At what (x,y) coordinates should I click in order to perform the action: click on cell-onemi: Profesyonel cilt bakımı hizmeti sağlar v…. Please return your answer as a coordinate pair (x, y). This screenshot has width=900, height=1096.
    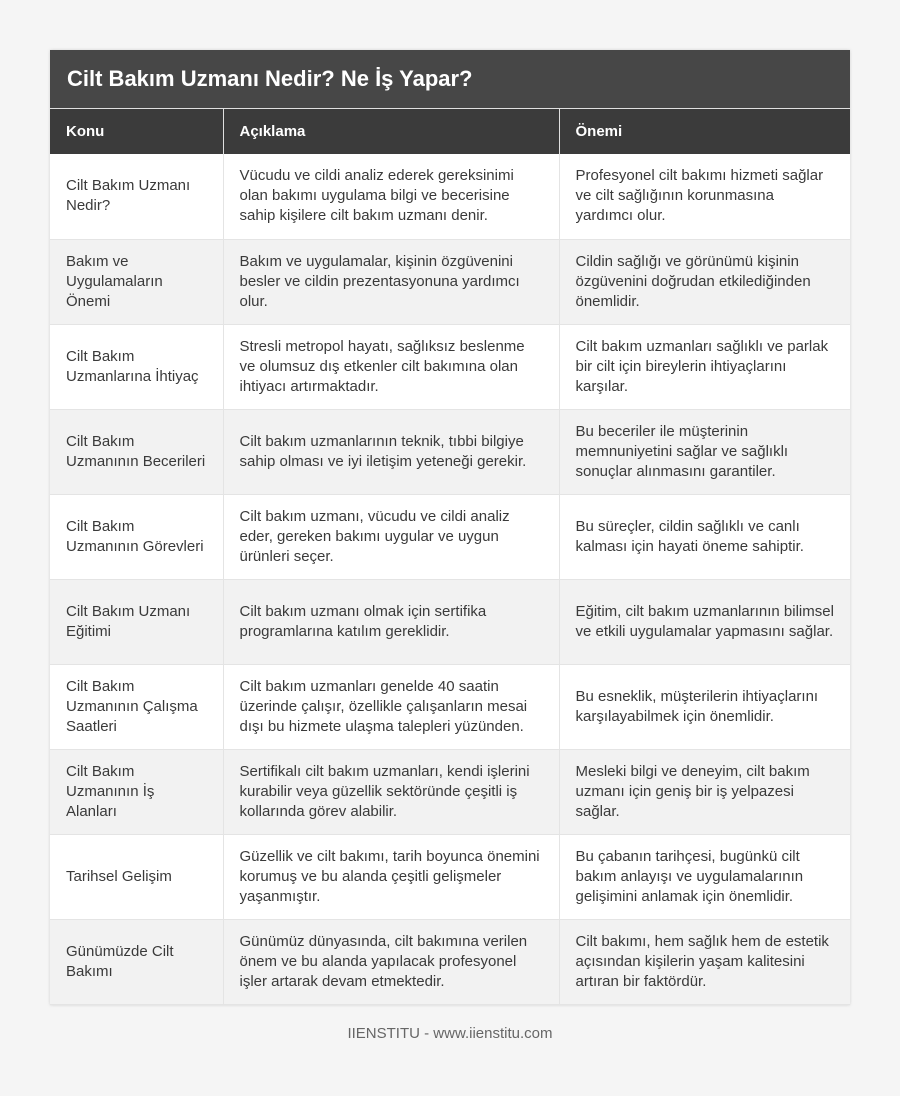
    Looking at the image, I should click on (704, 197).